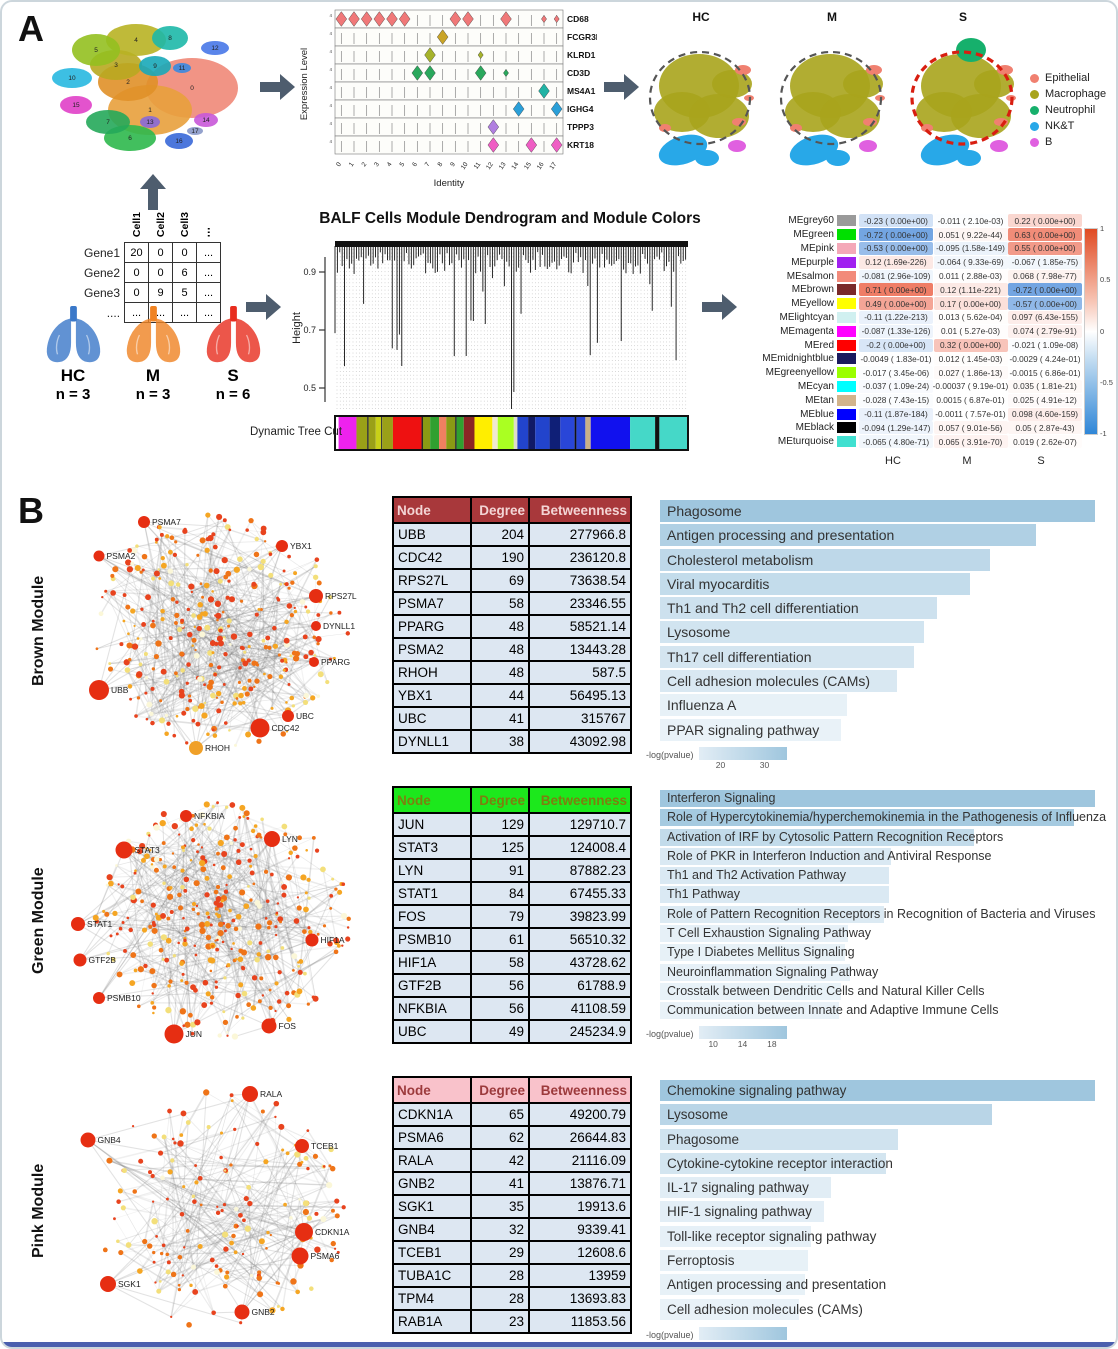 The height and width of the screenshot is (1349, 1118). Describe the element at coordinates (432, 580) in the screenshot. I see `node-cell: RPS27L` at that location.